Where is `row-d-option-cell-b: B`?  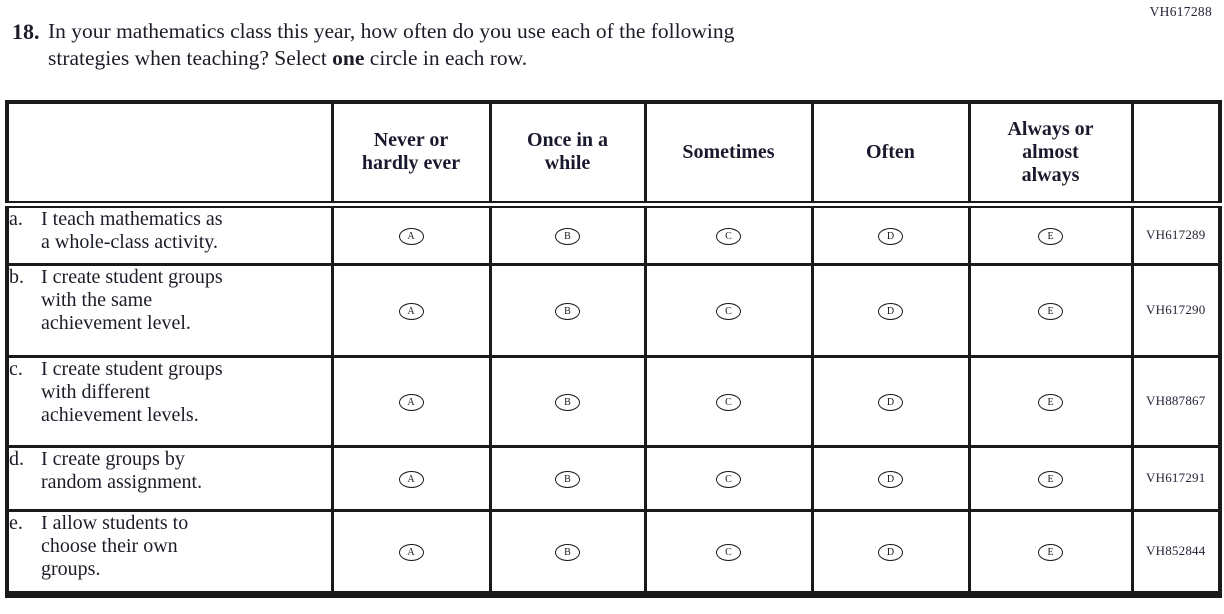
row-d-option-cell-b: B is located at coordinates (567, 478).